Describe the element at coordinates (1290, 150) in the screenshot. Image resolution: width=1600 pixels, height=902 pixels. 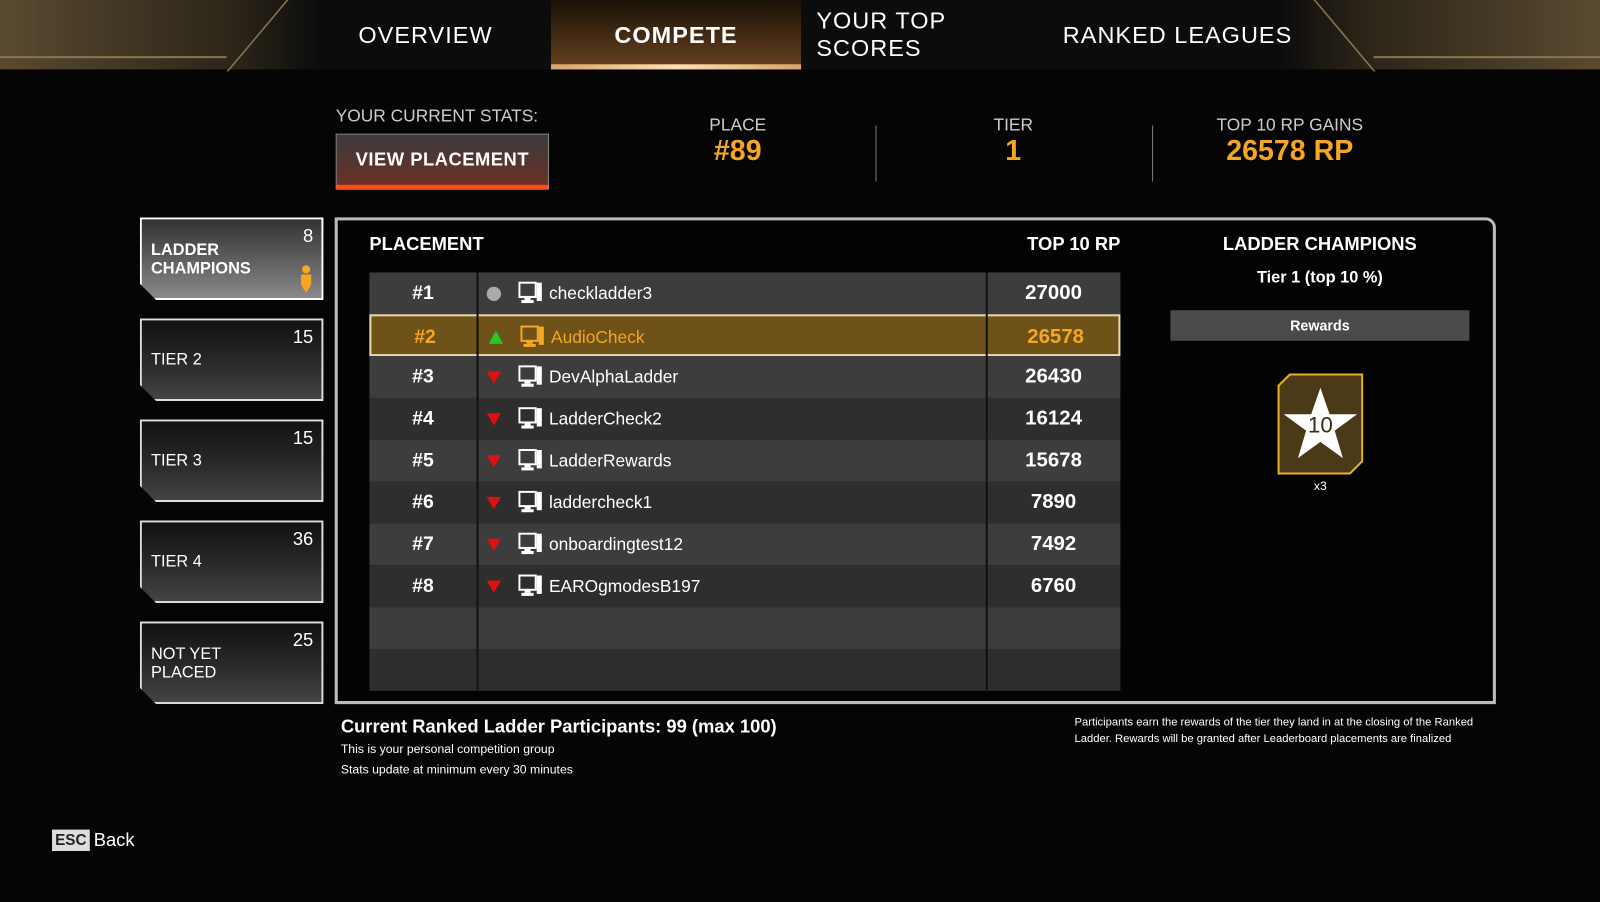
I see `rp-gains-value: 26578 RP` at that location.